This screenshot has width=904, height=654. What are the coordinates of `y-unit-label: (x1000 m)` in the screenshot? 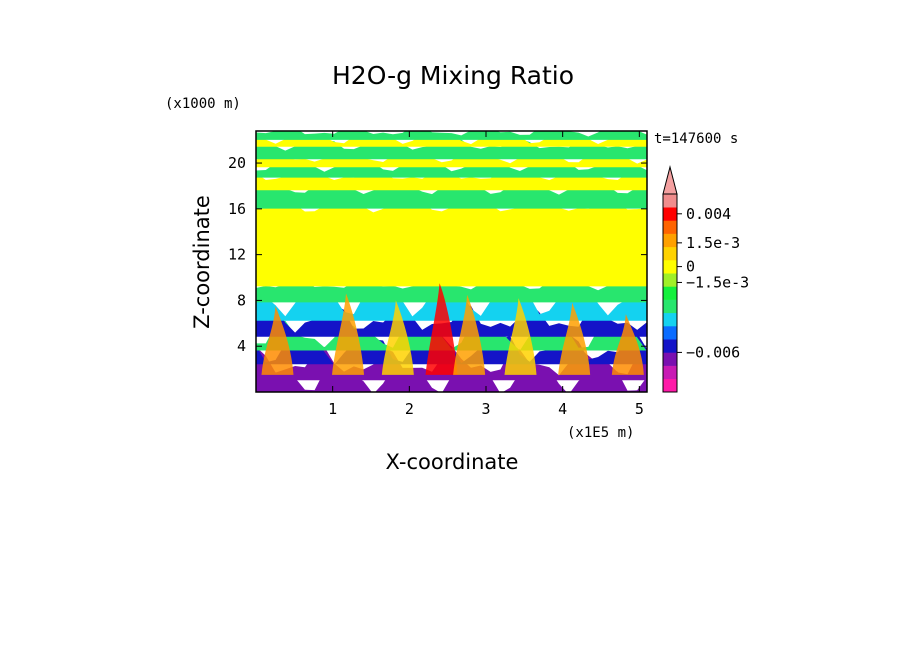 It's located at (203, 104).